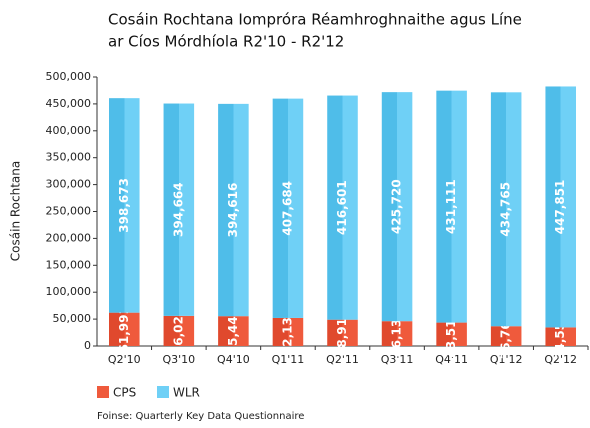 This screenshot has width=590, height=428. Describe the element at coordinates (342, 359) in the screenshot. I see `x-tick-label: Q2'11` at that location.